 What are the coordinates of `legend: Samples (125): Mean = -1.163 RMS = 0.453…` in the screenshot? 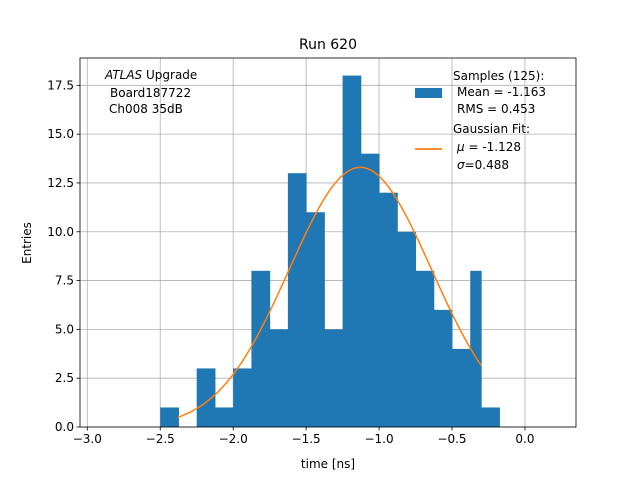 It's located at (480, 120).